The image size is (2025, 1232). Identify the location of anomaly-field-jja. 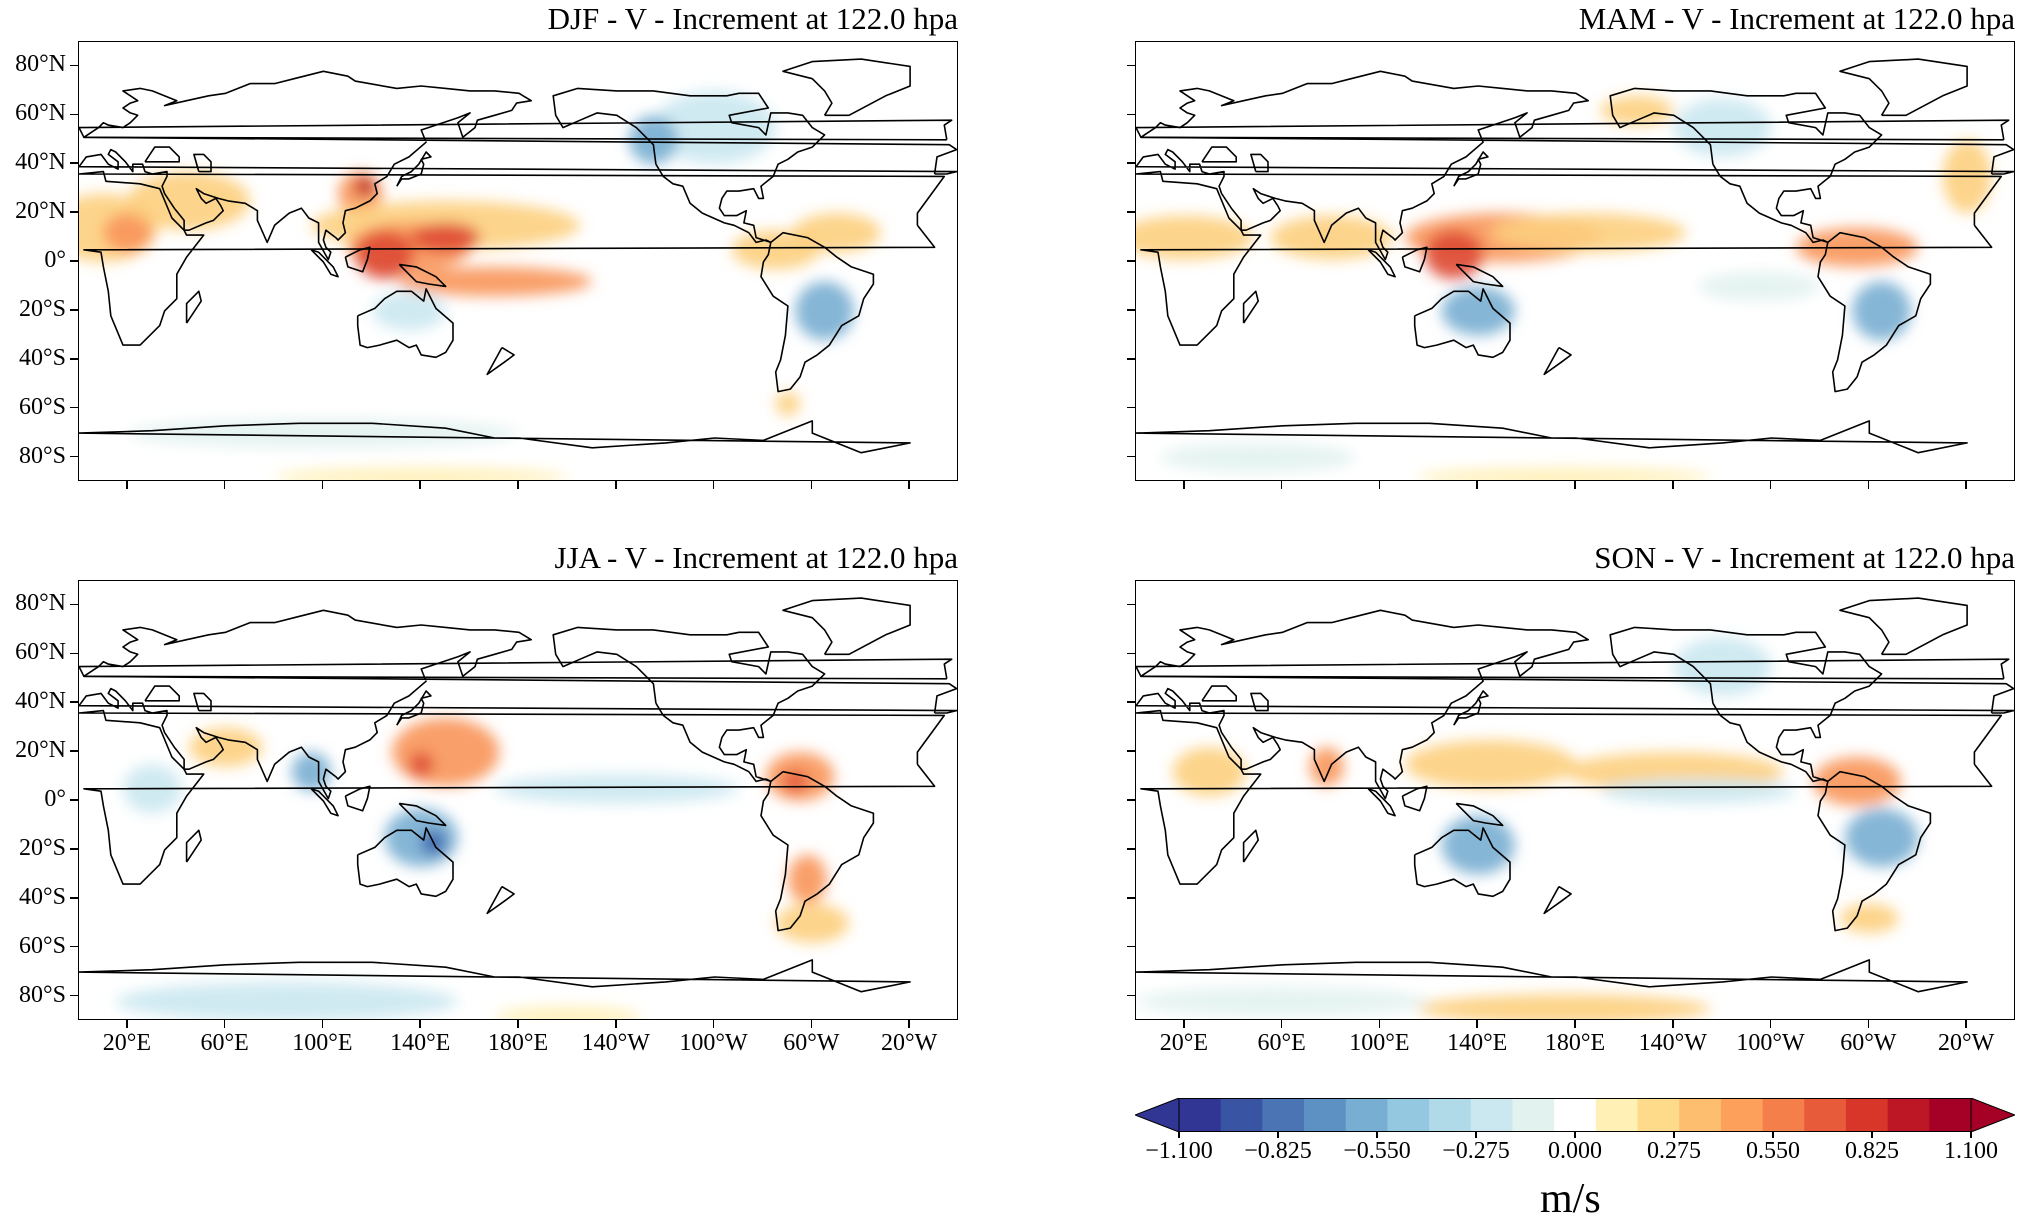
(482, 868).